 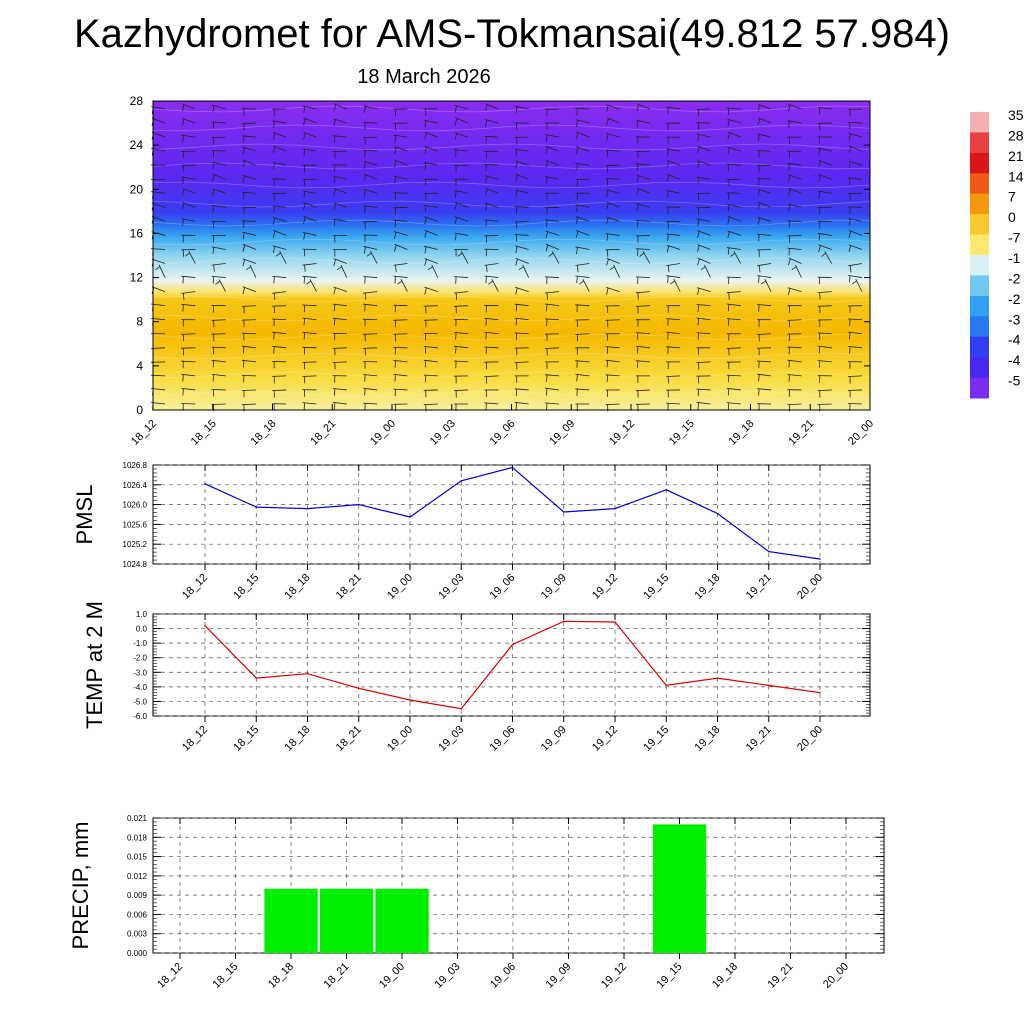 What do you see at coordinates (725, 976) in the screenshot?
I see `x-tick-label: 19_18` at bounding box center [725, 976].